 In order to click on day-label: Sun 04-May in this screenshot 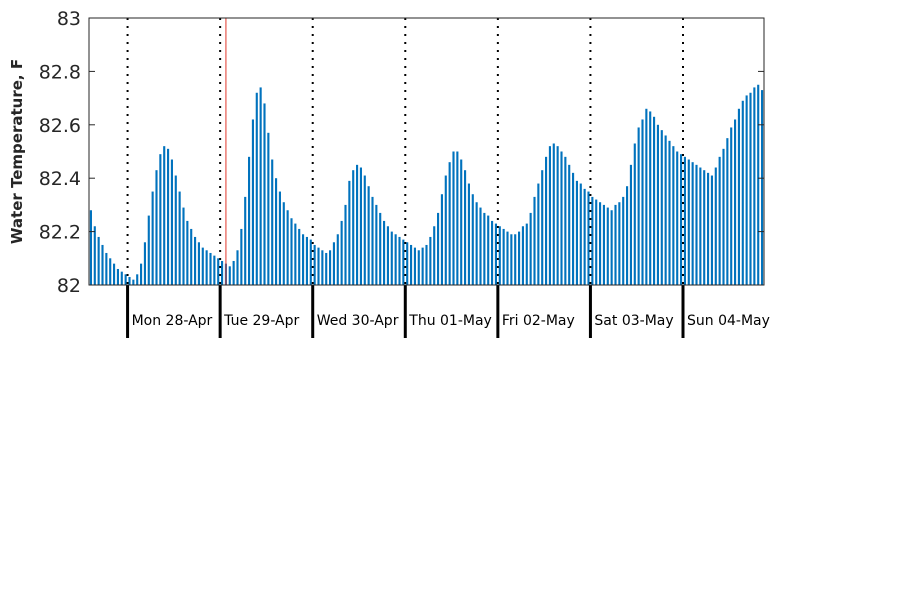, I will do `click(728, 321)`.